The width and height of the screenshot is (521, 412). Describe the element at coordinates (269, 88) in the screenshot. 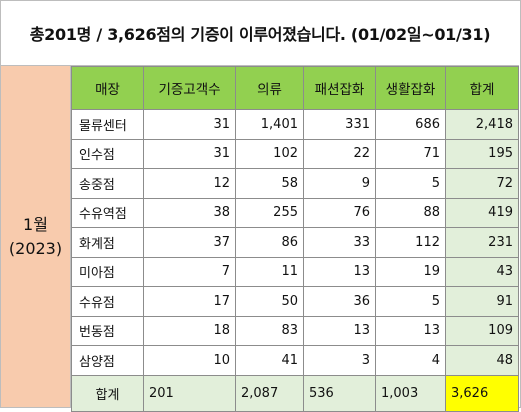

I see `header-clothing: 의류` at that location.